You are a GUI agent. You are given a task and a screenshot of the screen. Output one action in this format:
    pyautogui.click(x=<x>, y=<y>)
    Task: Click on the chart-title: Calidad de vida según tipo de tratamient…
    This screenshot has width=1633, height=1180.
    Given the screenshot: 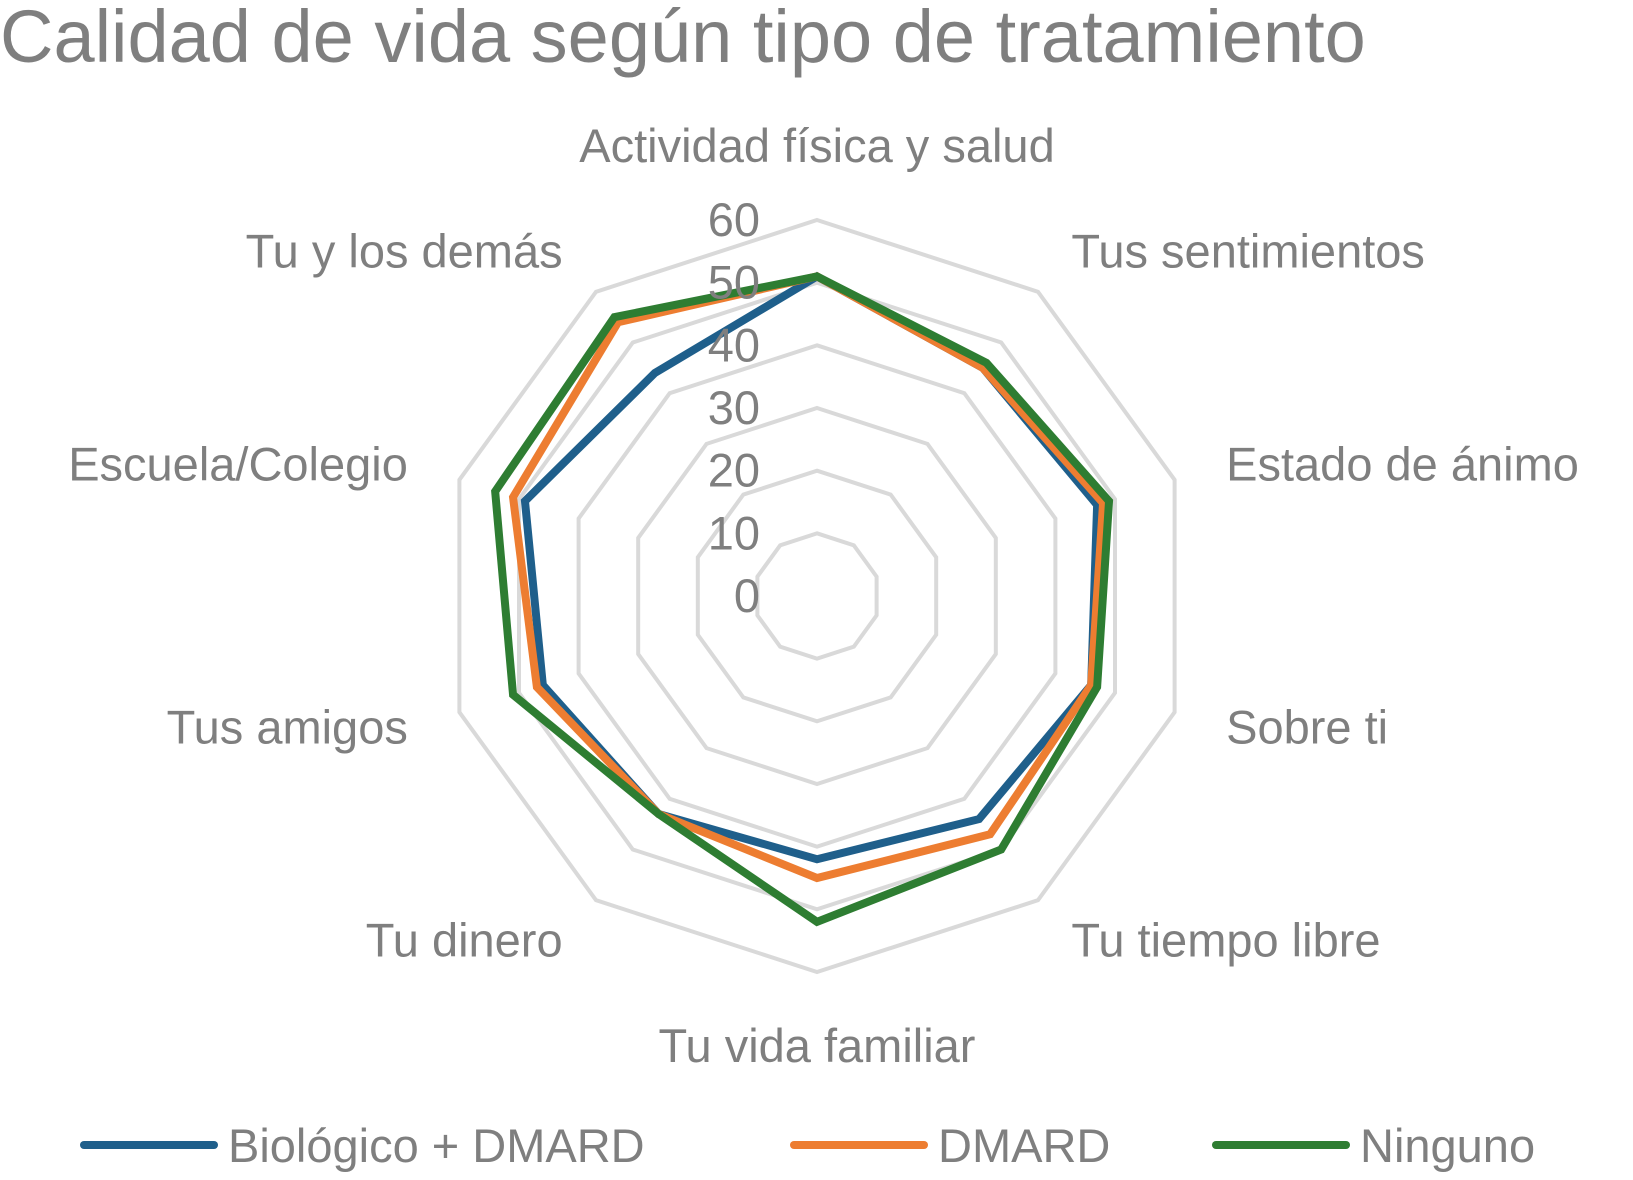 What is the action you would take?
    pyautogui.click(x=683, y=39)
    